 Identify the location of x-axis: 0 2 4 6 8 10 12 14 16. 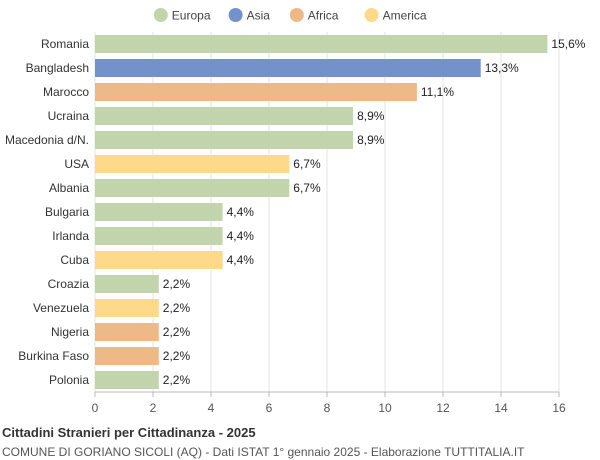
(329, 403).